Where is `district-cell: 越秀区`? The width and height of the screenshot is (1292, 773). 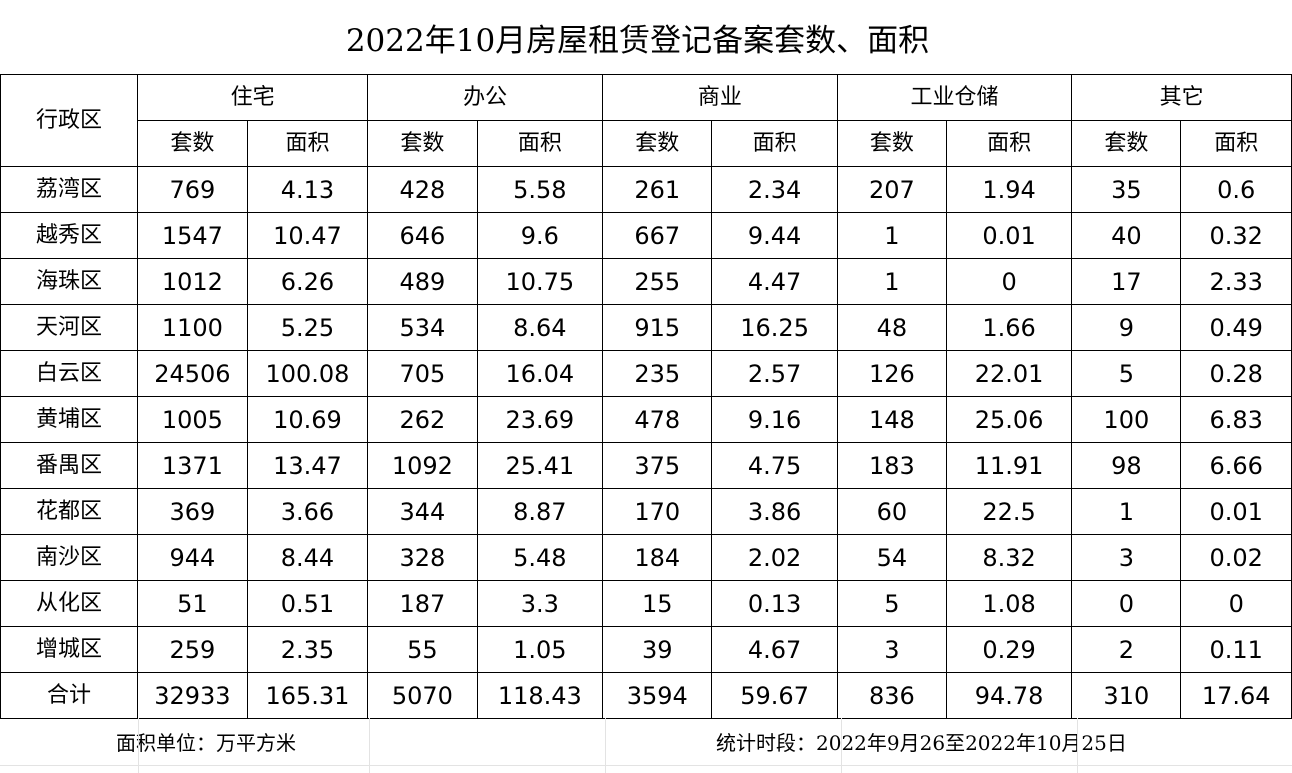 district-cell: 越秀区 is located at coordinates (69, 235).